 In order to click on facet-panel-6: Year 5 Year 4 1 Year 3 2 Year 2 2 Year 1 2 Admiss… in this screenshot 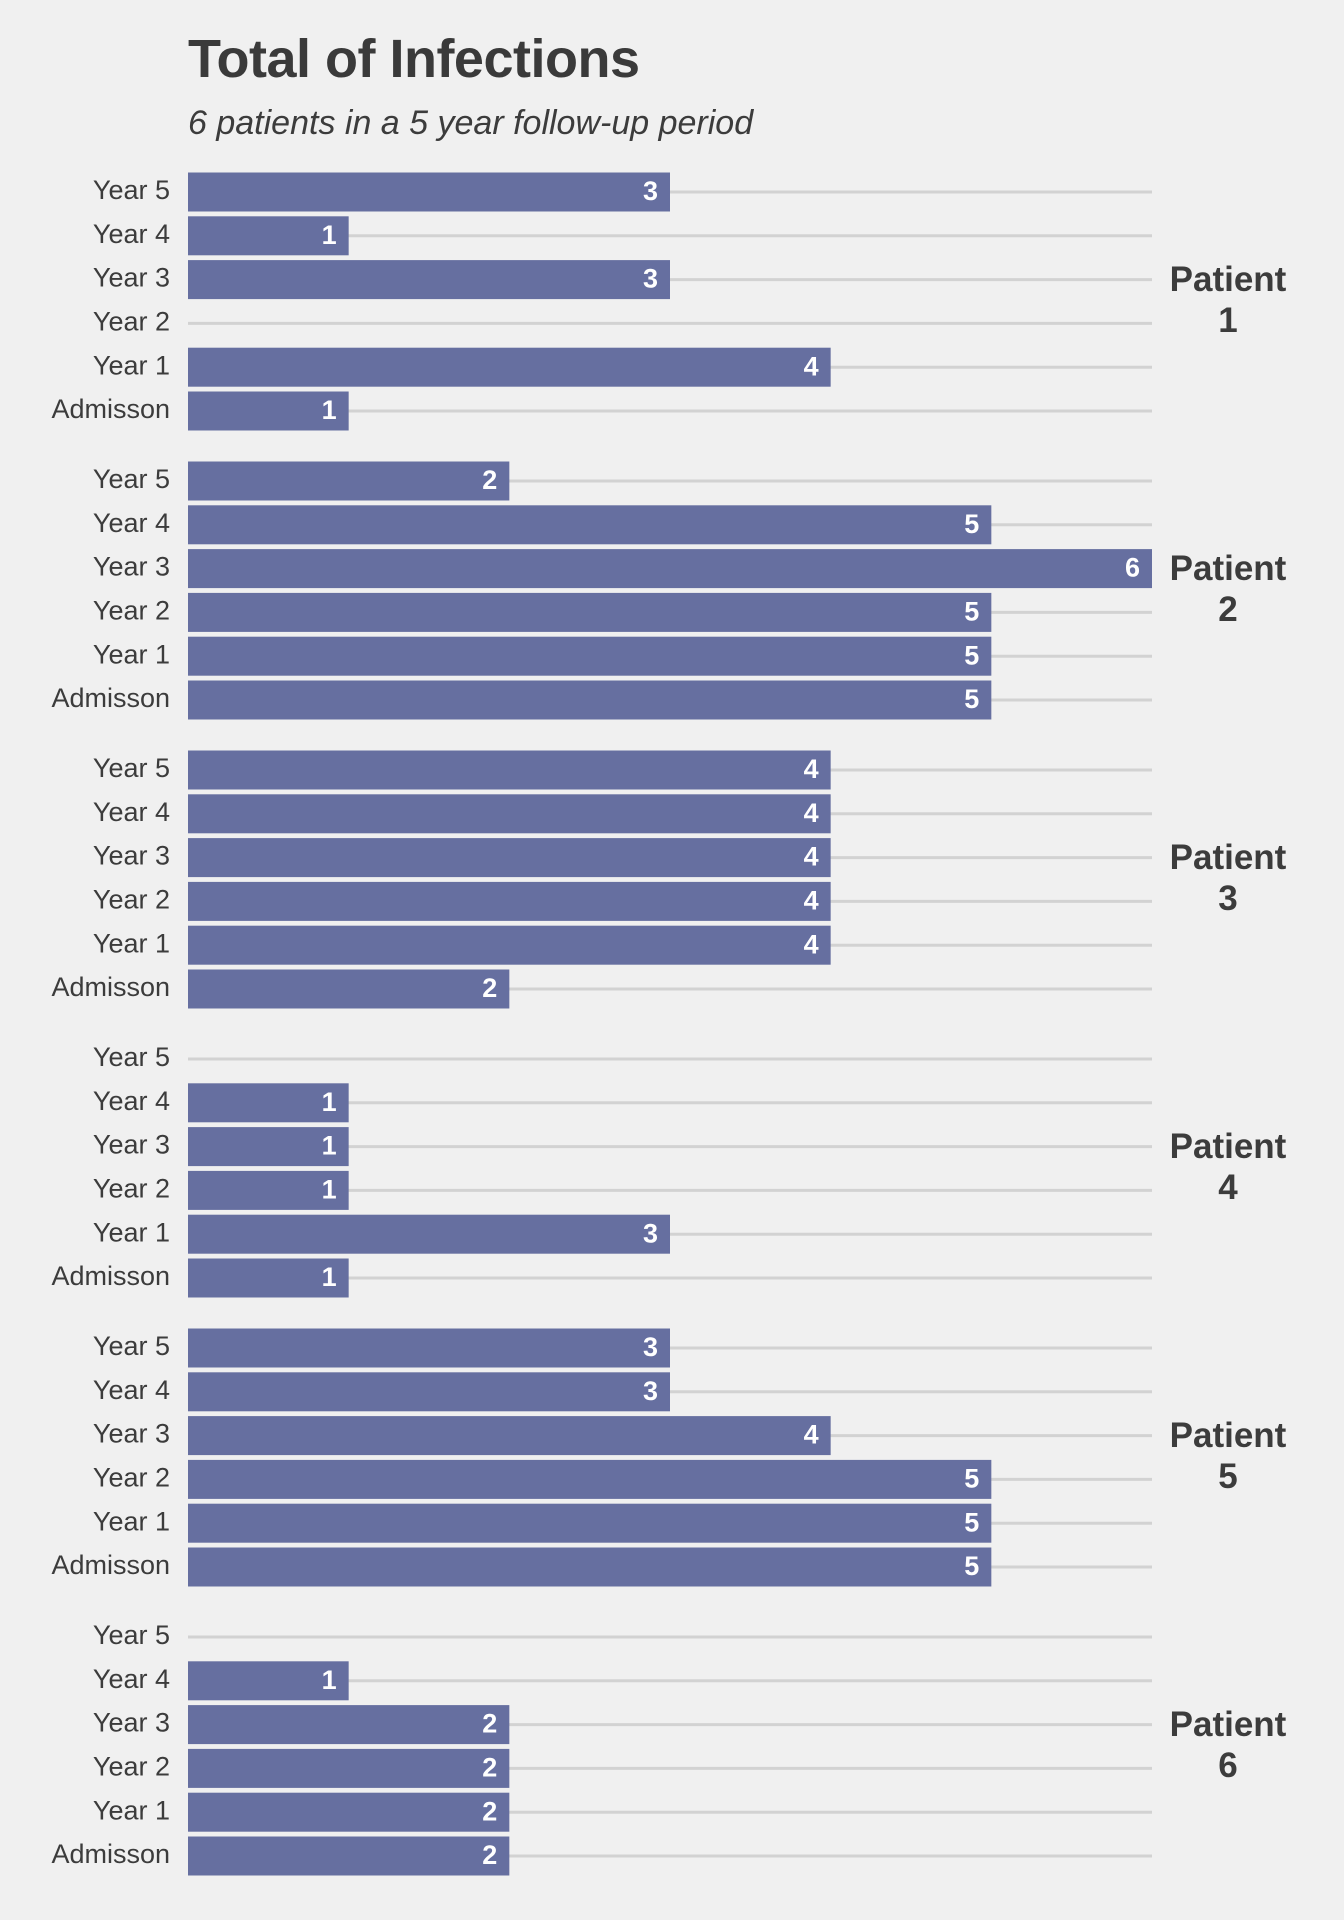, I will do `click(669, 1748)`.